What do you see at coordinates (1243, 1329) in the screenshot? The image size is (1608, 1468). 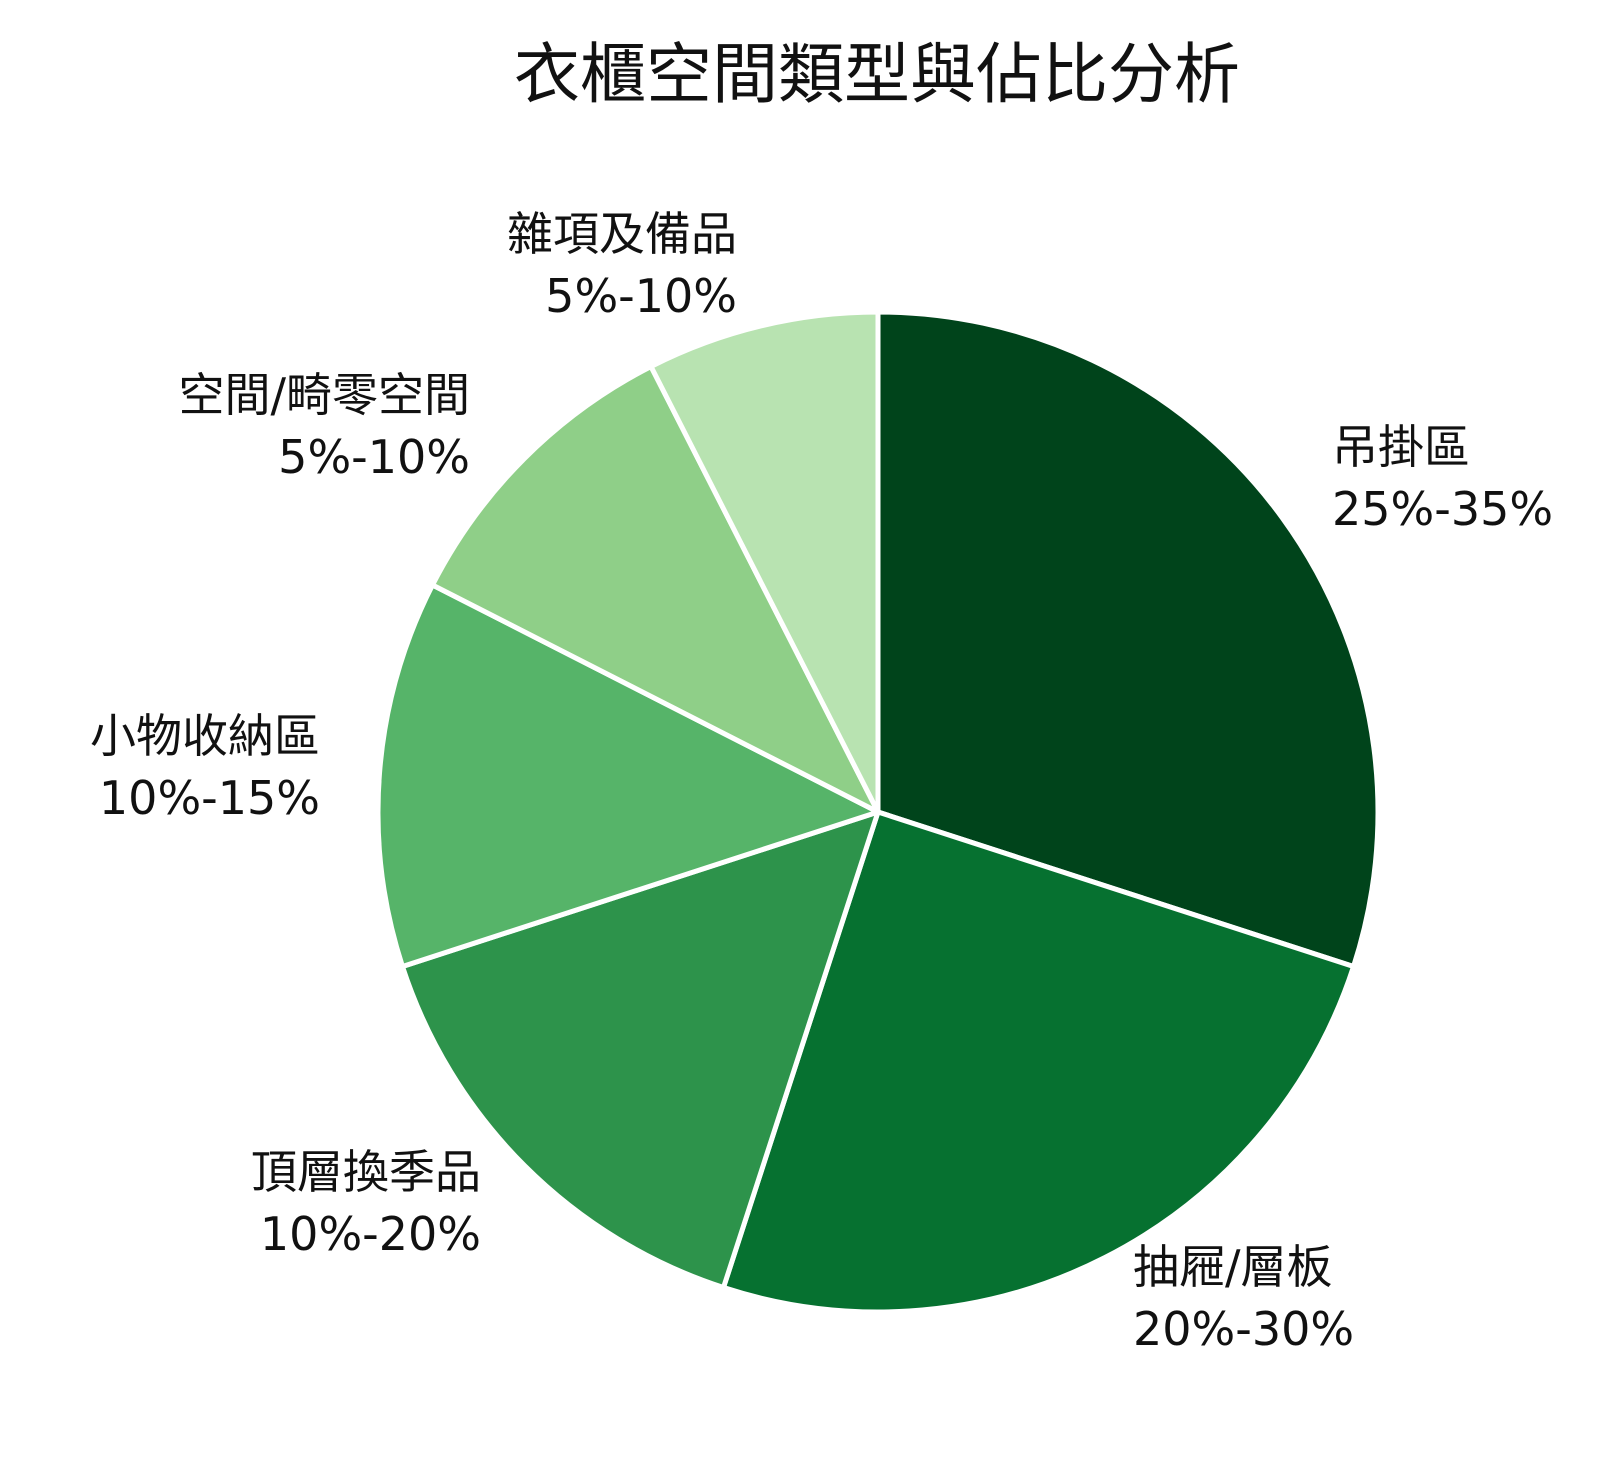 I see `slice-range-2: 20%-30%` at bounding box center [1243, 1329].